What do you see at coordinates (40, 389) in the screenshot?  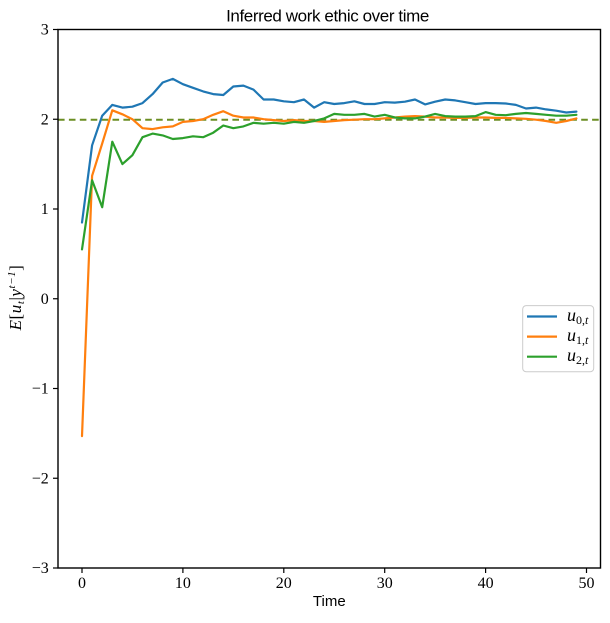 I see `svg-text: −1` at bounding box center [40, 389].